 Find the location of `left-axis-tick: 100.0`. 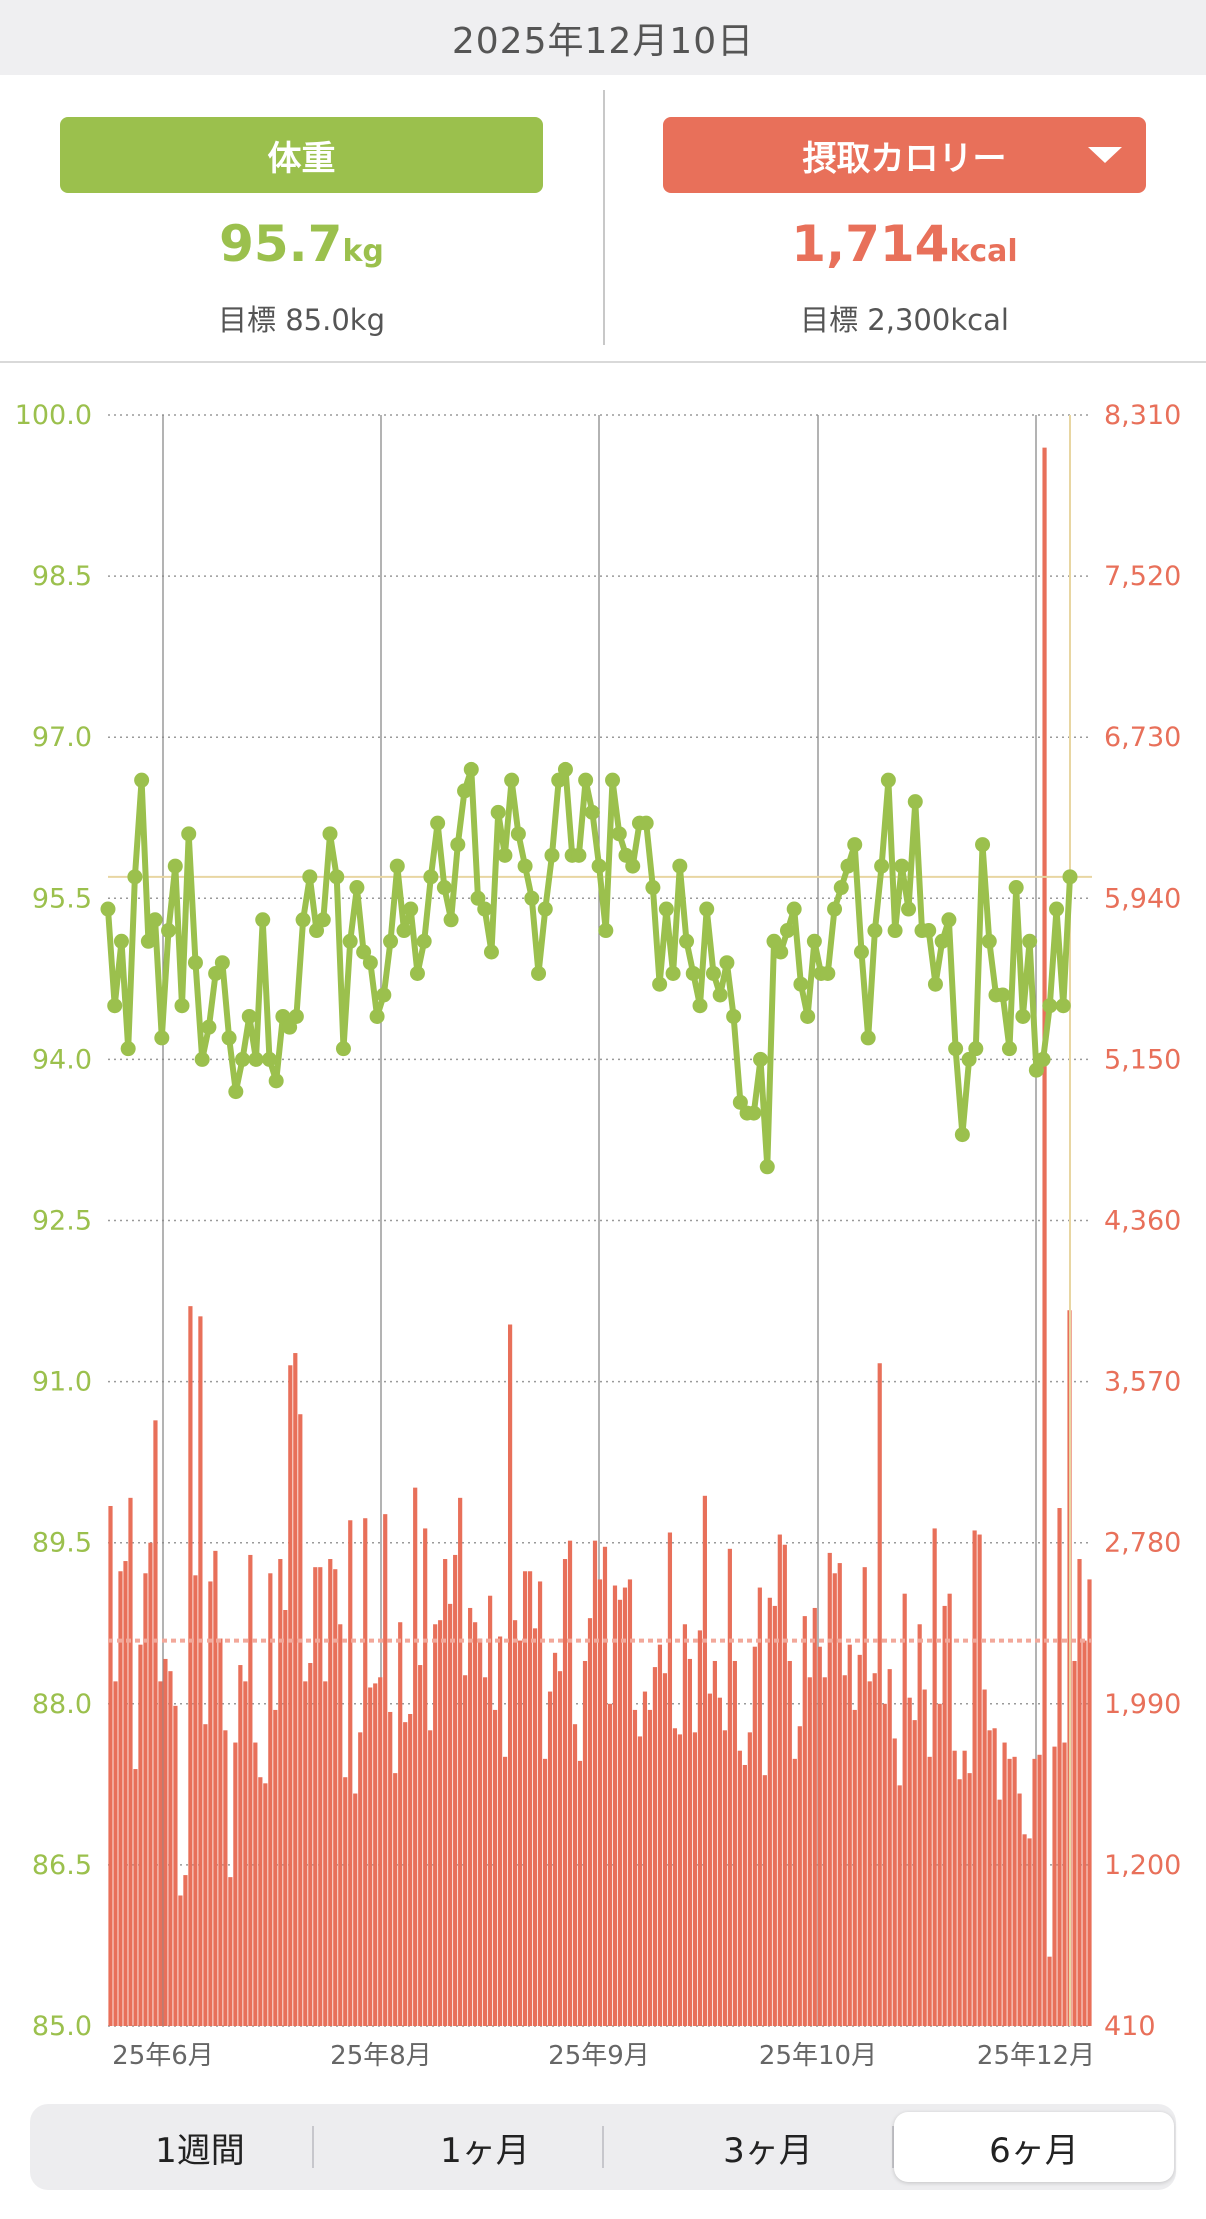

left-axis-tick: 100.0 is located at coordinates (53, 415).